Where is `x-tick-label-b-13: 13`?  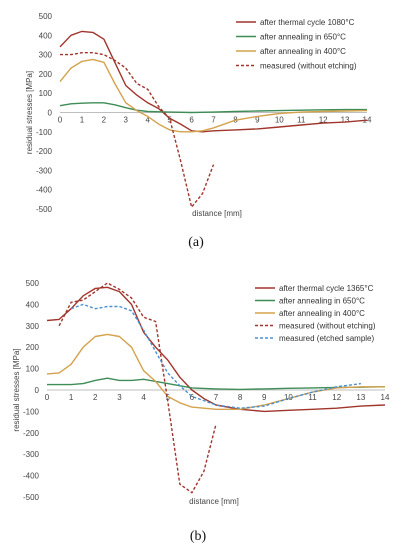
x-tick-label-b-13: 13 is located at coordinates (360, 397).